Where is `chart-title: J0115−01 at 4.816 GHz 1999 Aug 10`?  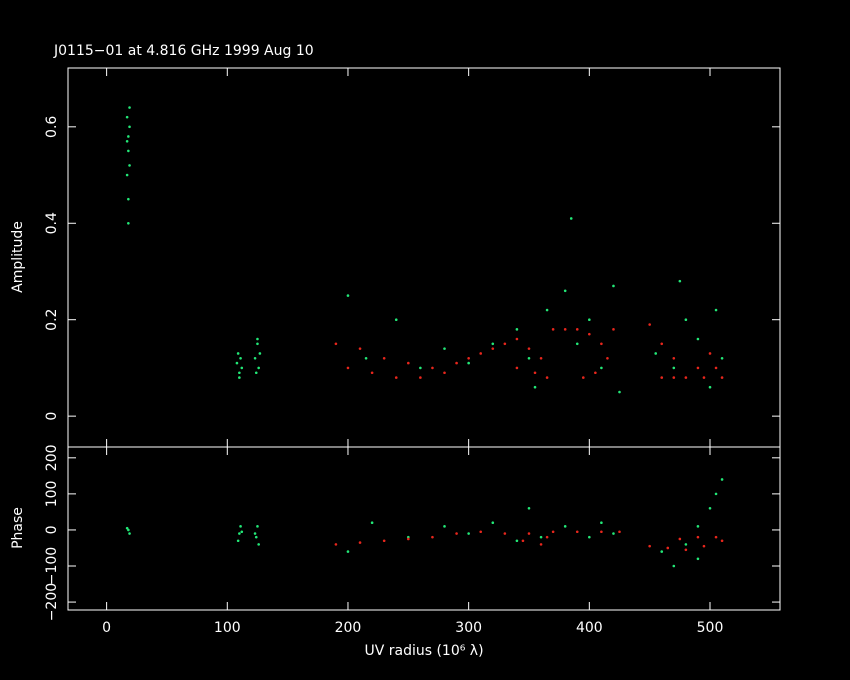
chart-title: J0115−01 at 4.816 GHz 1999 Aug 10 is located at coordinates (183, 51).